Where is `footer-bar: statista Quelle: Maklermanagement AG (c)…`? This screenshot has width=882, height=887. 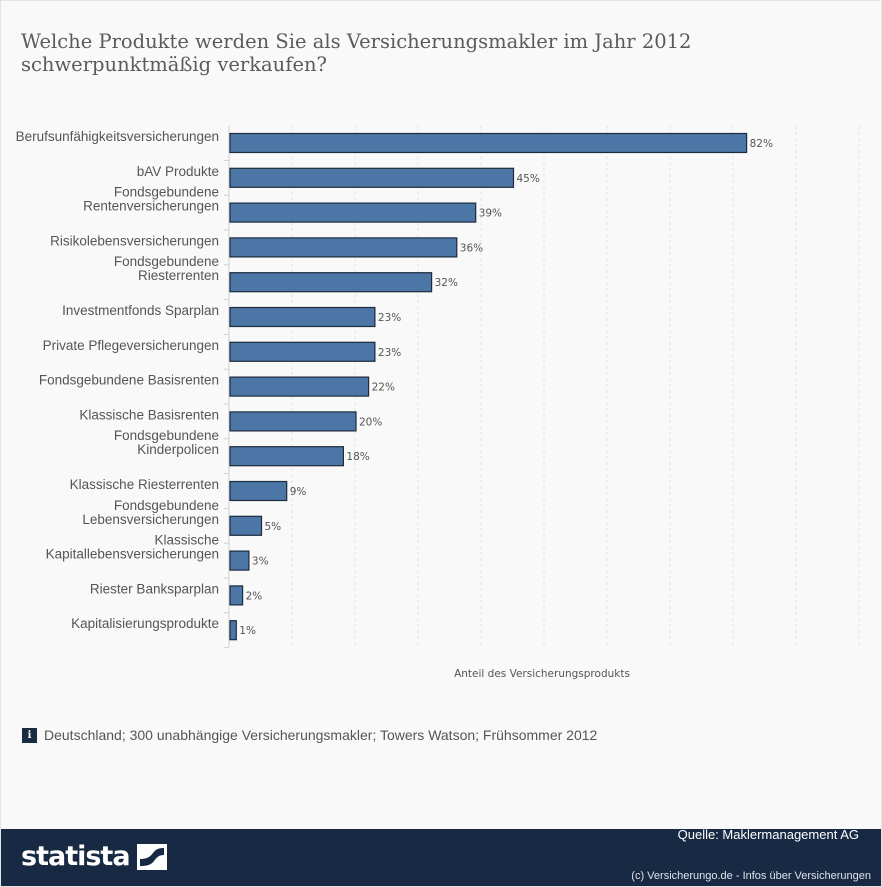 footer-bar: statista Quelle: Maklermanagement AG (c)… is located at coordinates (441, 856).